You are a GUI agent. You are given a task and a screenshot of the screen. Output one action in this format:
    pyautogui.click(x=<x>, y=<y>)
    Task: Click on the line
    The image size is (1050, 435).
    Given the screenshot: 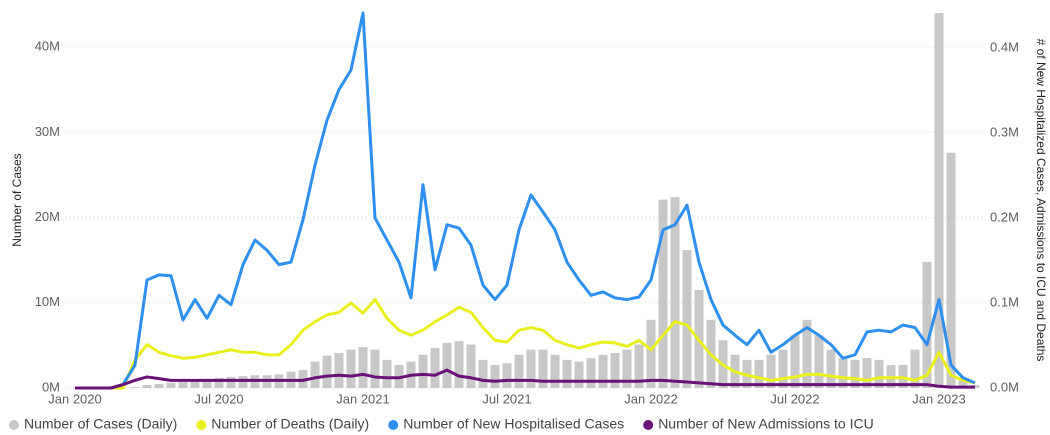 What is the action you would take?
    pyautogui.click(x=525, y=379)
    